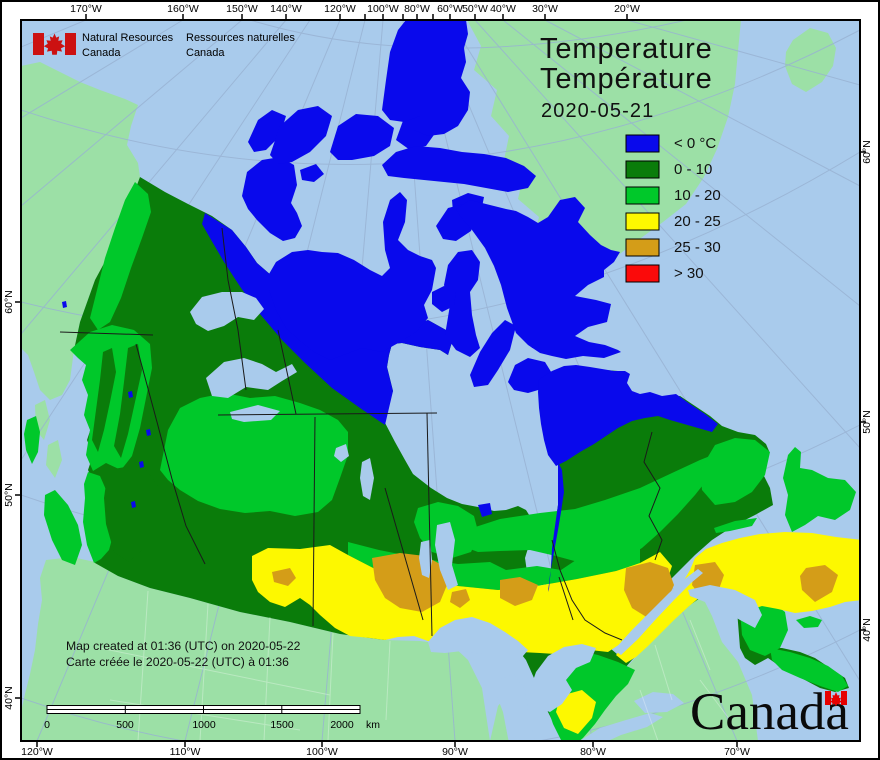 The height and width of the screenshot is (760, 880). Describe the element at coordinates (183, 646) in the screenshot. I see `svg-text:Map created at 01:36 (UTC) on: Map created at 01:36 (UTC) on 2020-05-22` at that location.